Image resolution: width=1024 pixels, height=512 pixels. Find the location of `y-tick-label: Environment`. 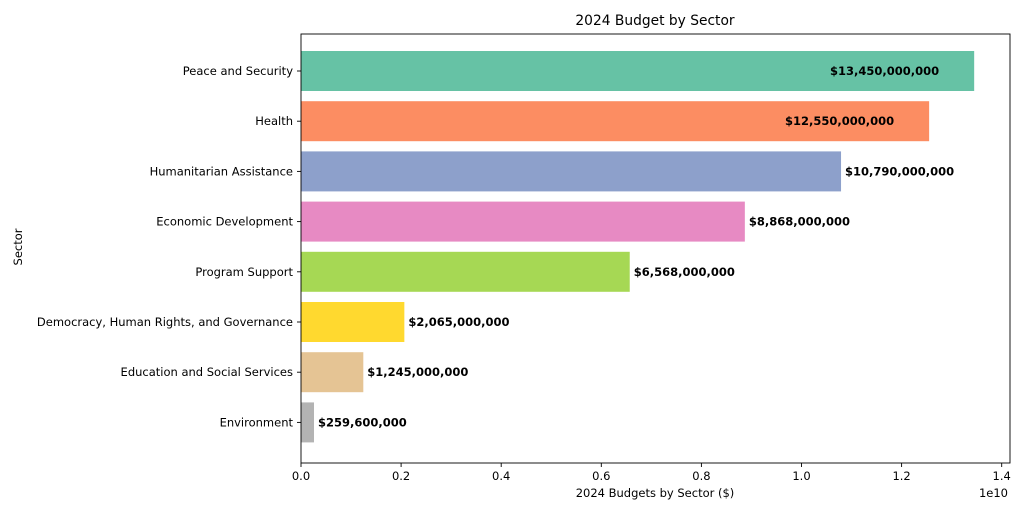

y-tick-label: Environment is located at coordinates (257, 422).